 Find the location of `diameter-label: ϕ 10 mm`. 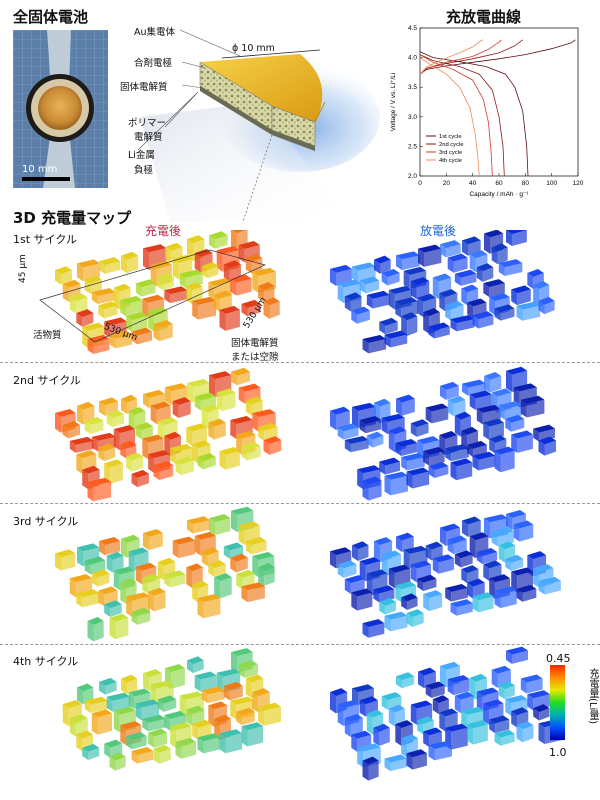

diameter-label: ϕ 10 mm is located at coordinates (253, 48).